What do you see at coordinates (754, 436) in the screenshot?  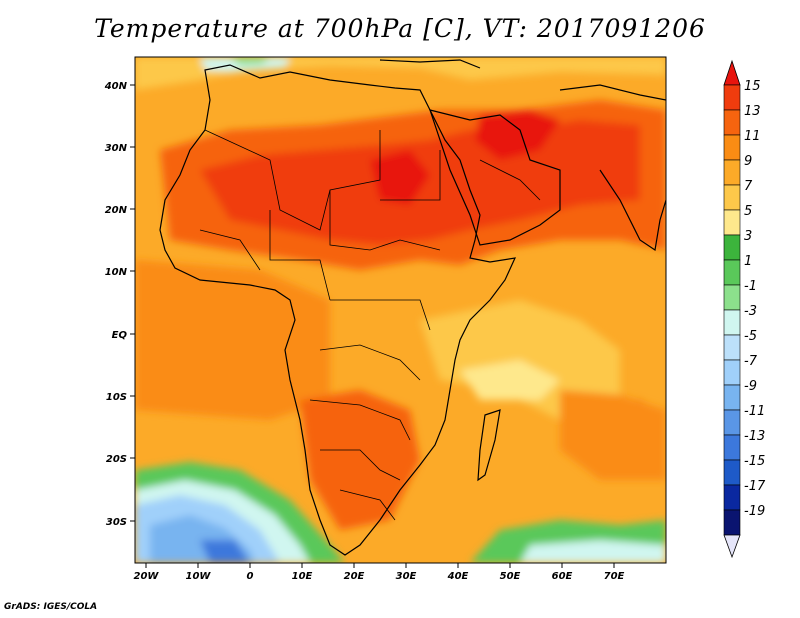 I see `colorbar-label: -13` at bounding box center [754, 436].